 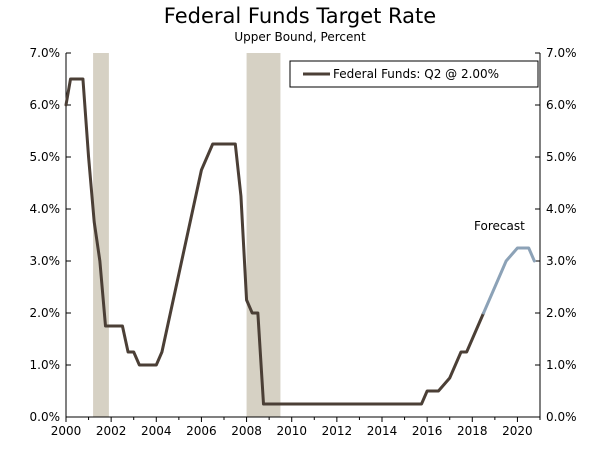 I want to click on x-tick-label: 2020, so click(x=517, y=431).